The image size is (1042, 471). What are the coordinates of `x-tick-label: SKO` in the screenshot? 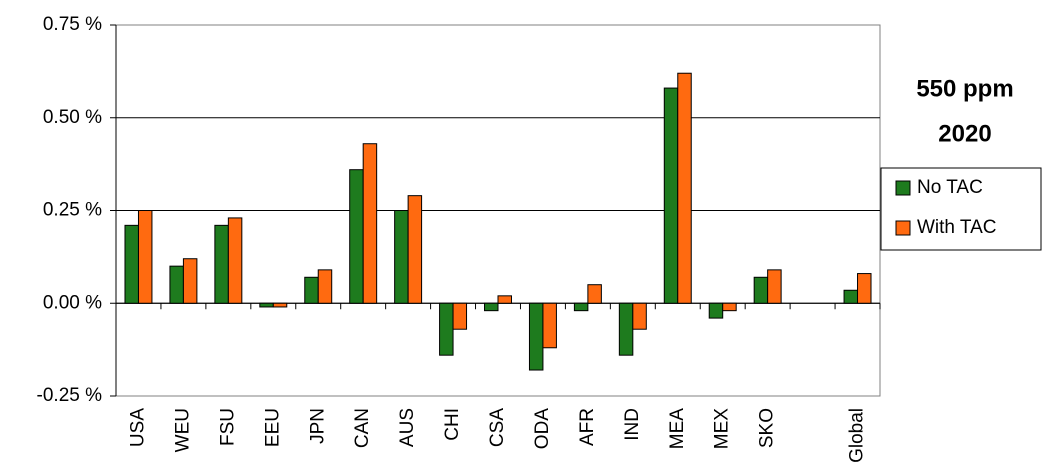 It's located at (767, 428).